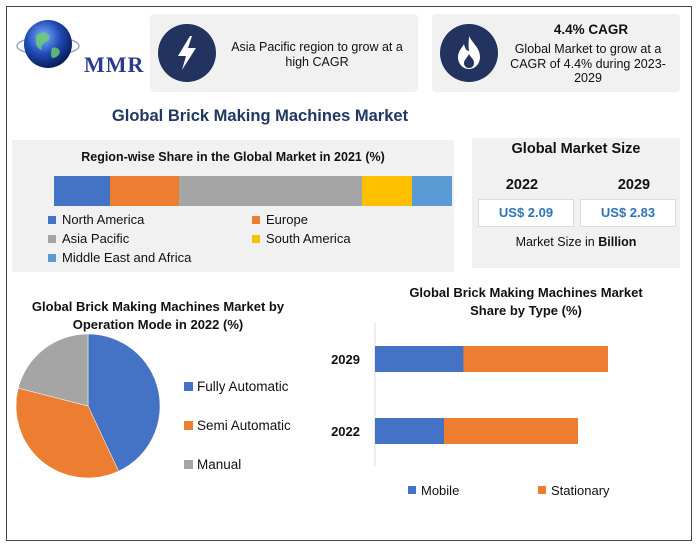 This screenshot has height=547, width=698. I want to click on globe-icon, so click(48, 44).